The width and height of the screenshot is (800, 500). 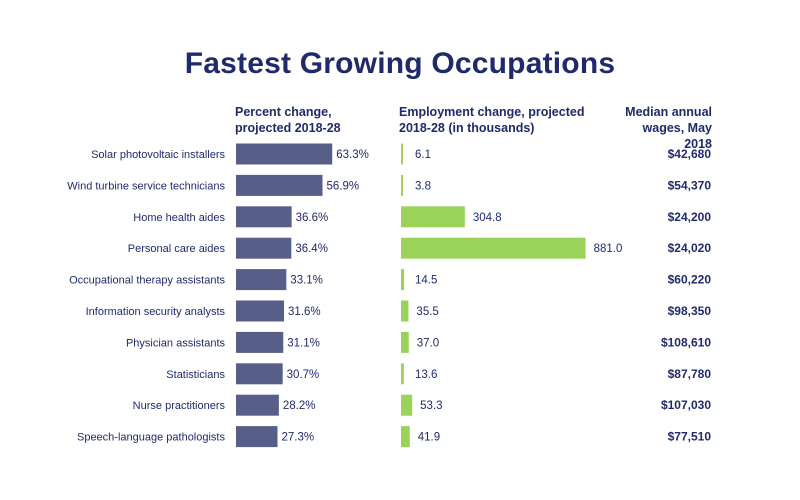 I want to click on median-wage-value: $87,780, so click(x=690, y=374).